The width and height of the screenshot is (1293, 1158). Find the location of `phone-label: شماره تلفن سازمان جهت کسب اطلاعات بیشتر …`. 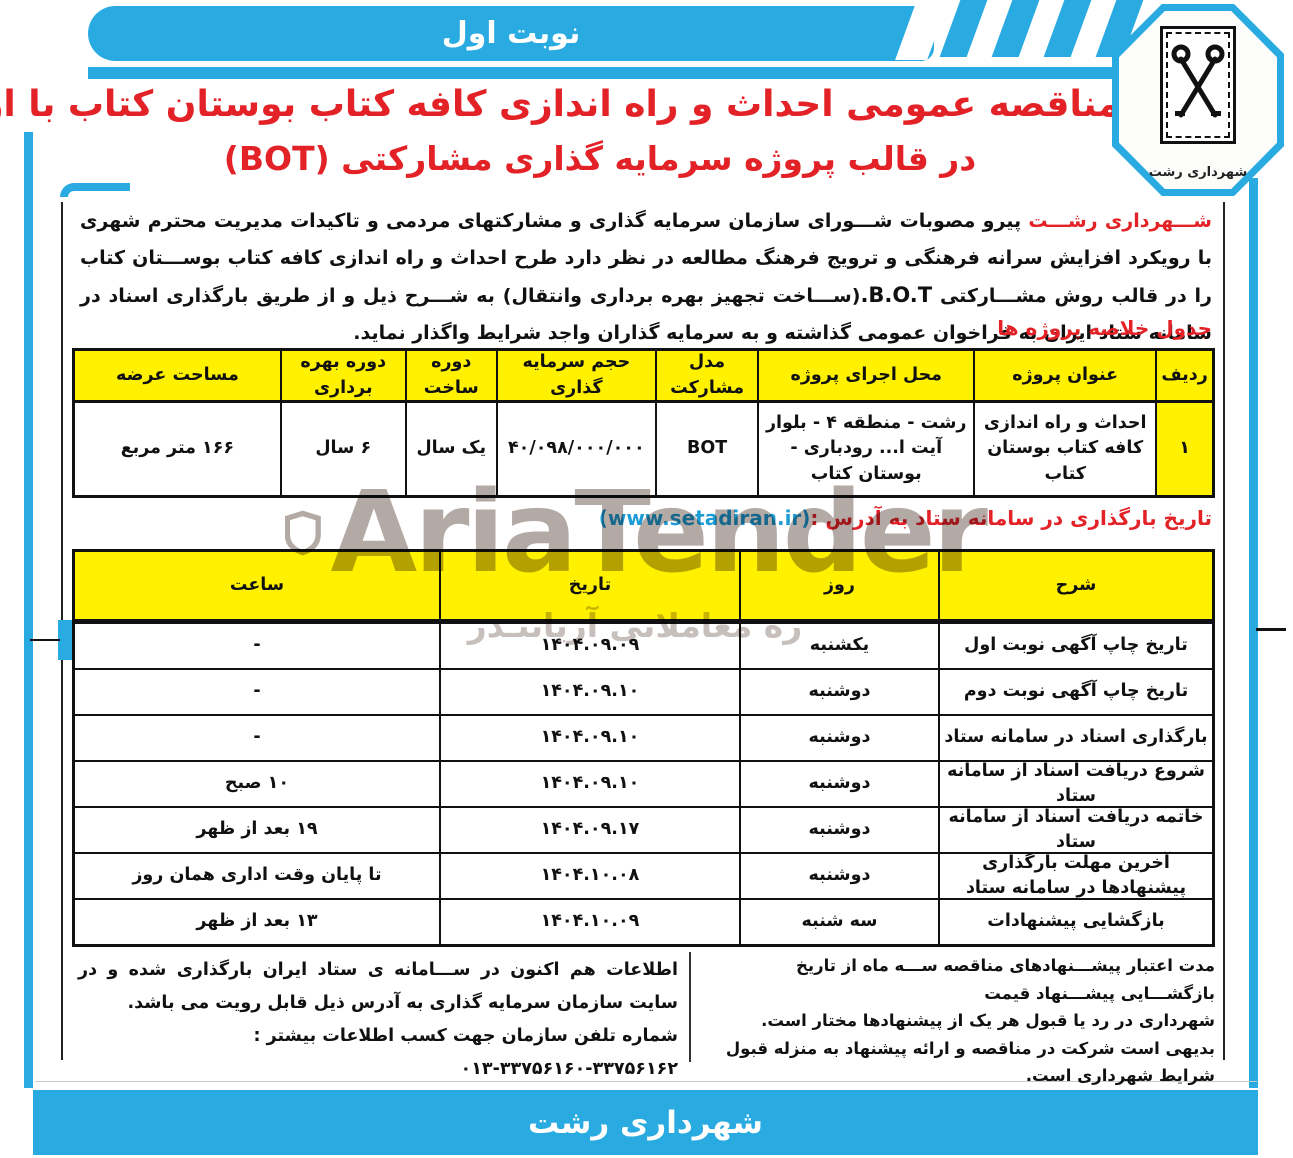

phone-label: شماره تلفن سازمان جهت کسب اطلاعات بیشتر … is located at coordinates (465, 1036).